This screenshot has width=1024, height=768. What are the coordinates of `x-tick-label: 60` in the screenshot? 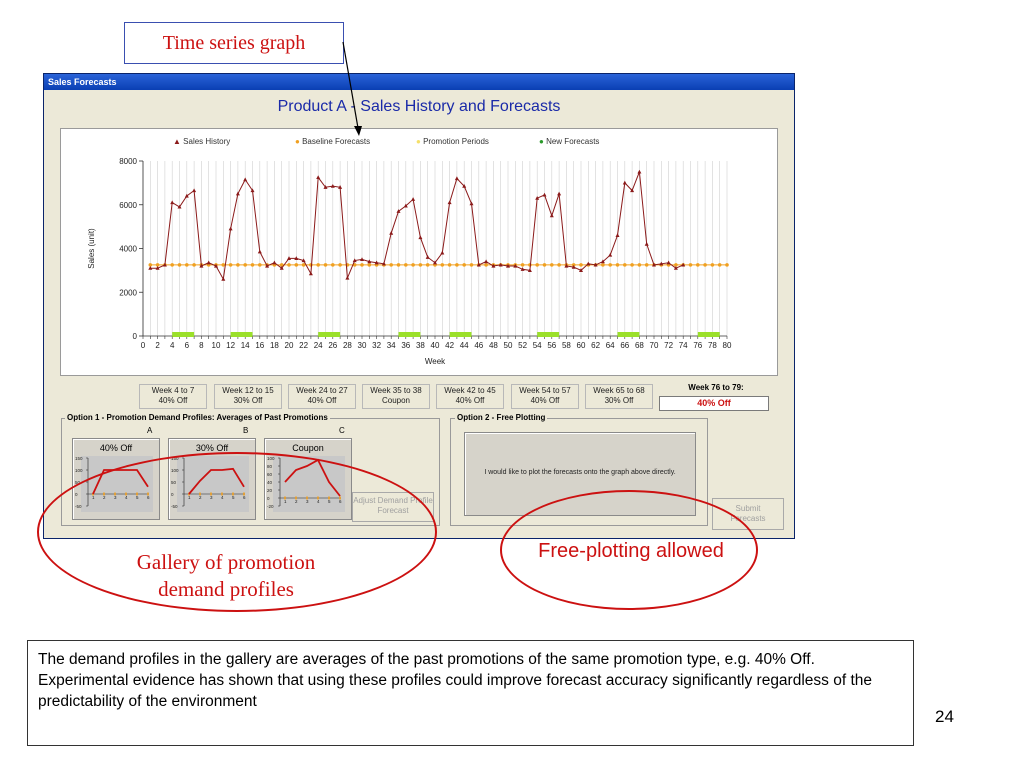 It's located at (581, 345).